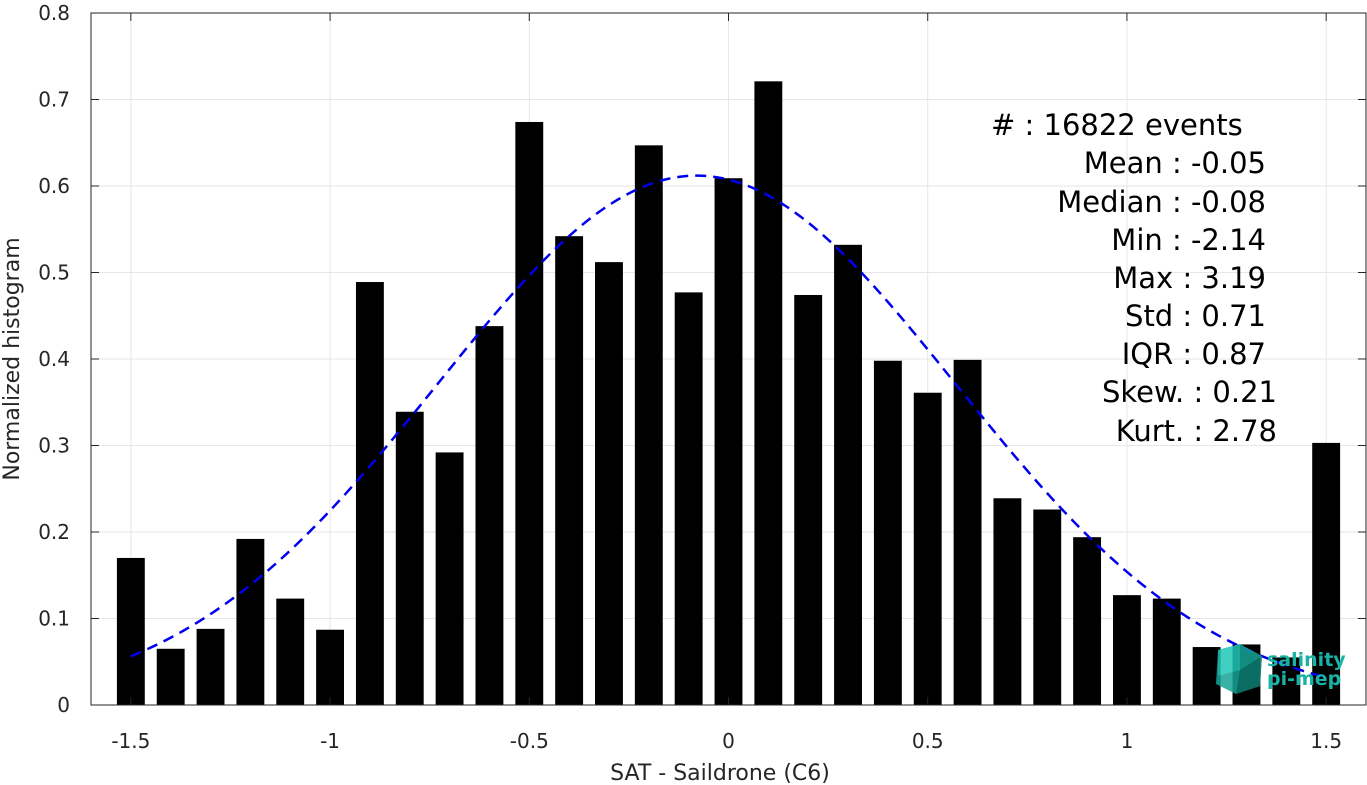 This screenshot has width=1367, height=785. Describe the element at coordinates (130, 741) in the screenshot. I see `x-tick-label-0: -1.5` at that location.